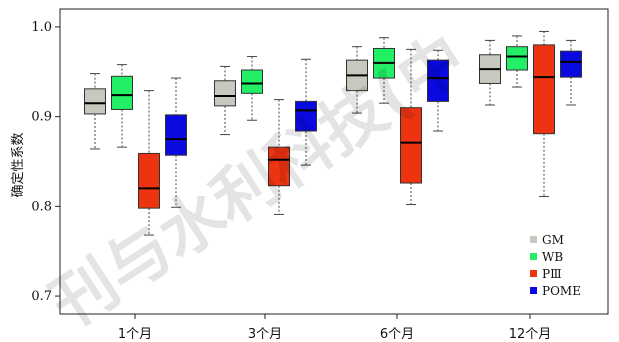 This screenshot has width=619, height=342. Describe the element at coordinates (334, 328) in the screenshot. I see `x-axis: 1个月 3个月 6个月 12个月` at that location.